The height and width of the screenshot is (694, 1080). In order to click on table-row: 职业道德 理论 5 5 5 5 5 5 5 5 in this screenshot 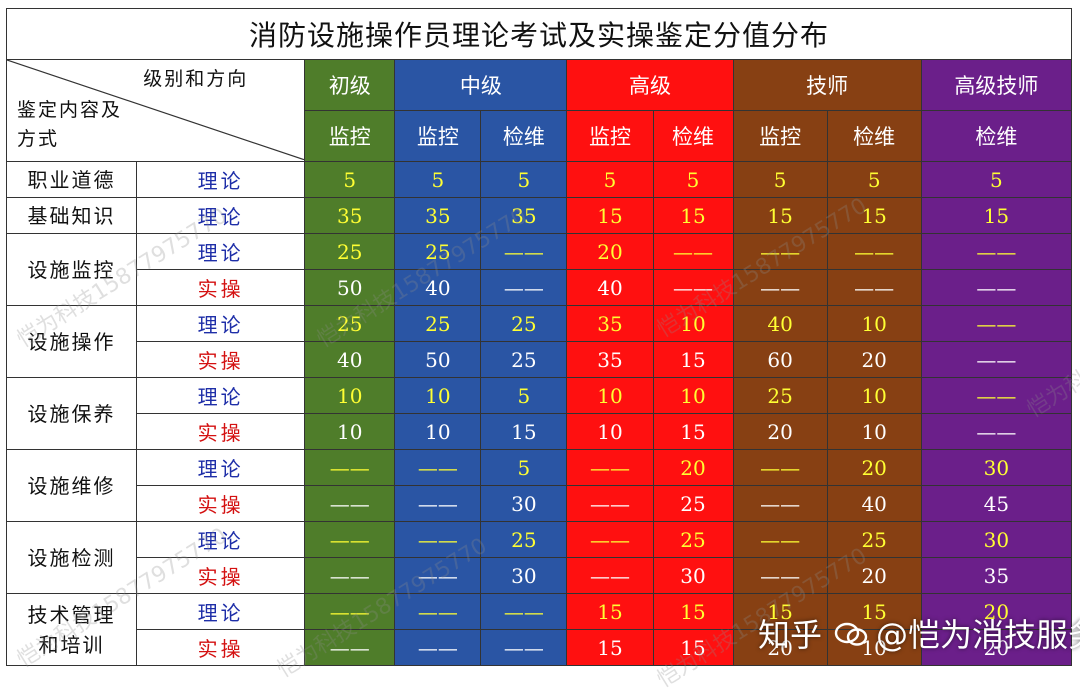, I will do `click(539, 179)`.